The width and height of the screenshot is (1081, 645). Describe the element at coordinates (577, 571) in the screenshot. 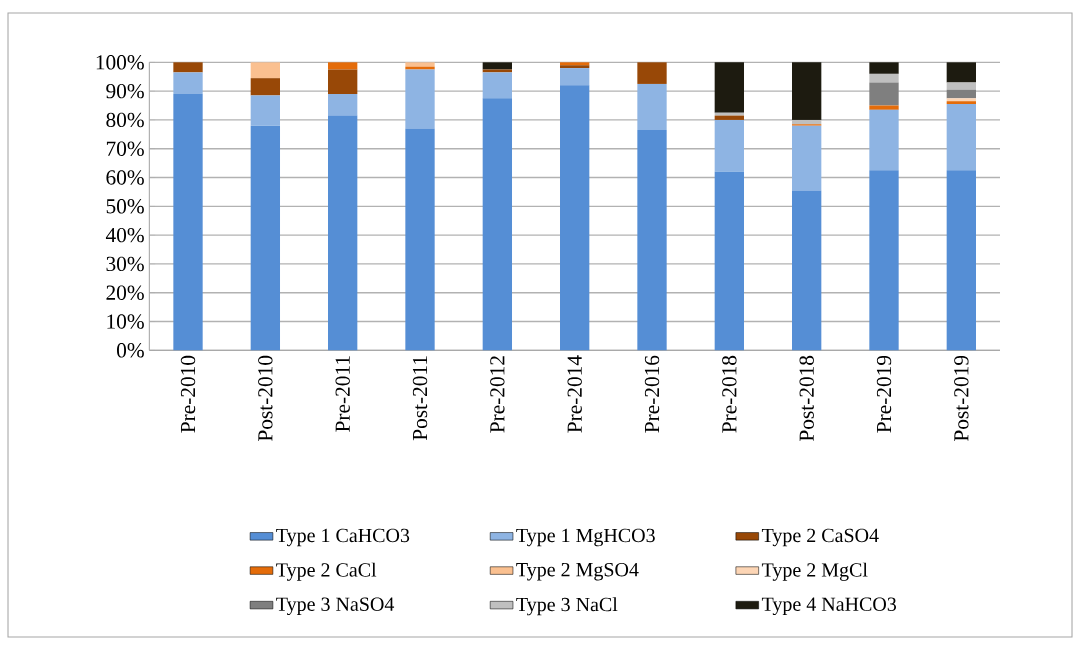

I see `legend-label: Type 2 MgSO4` at that location.